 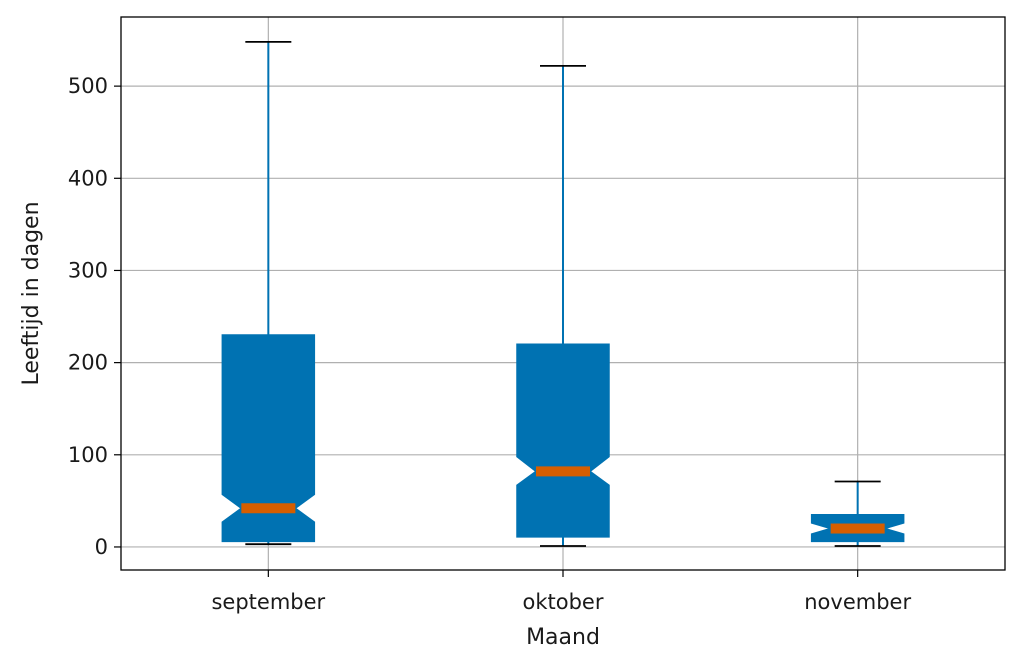 What do you see at coordinates (94, 316) in the screenshot?
I see `y-axis-ticks: 0 100 200 300 400 500` at bounding box center [94, 316].